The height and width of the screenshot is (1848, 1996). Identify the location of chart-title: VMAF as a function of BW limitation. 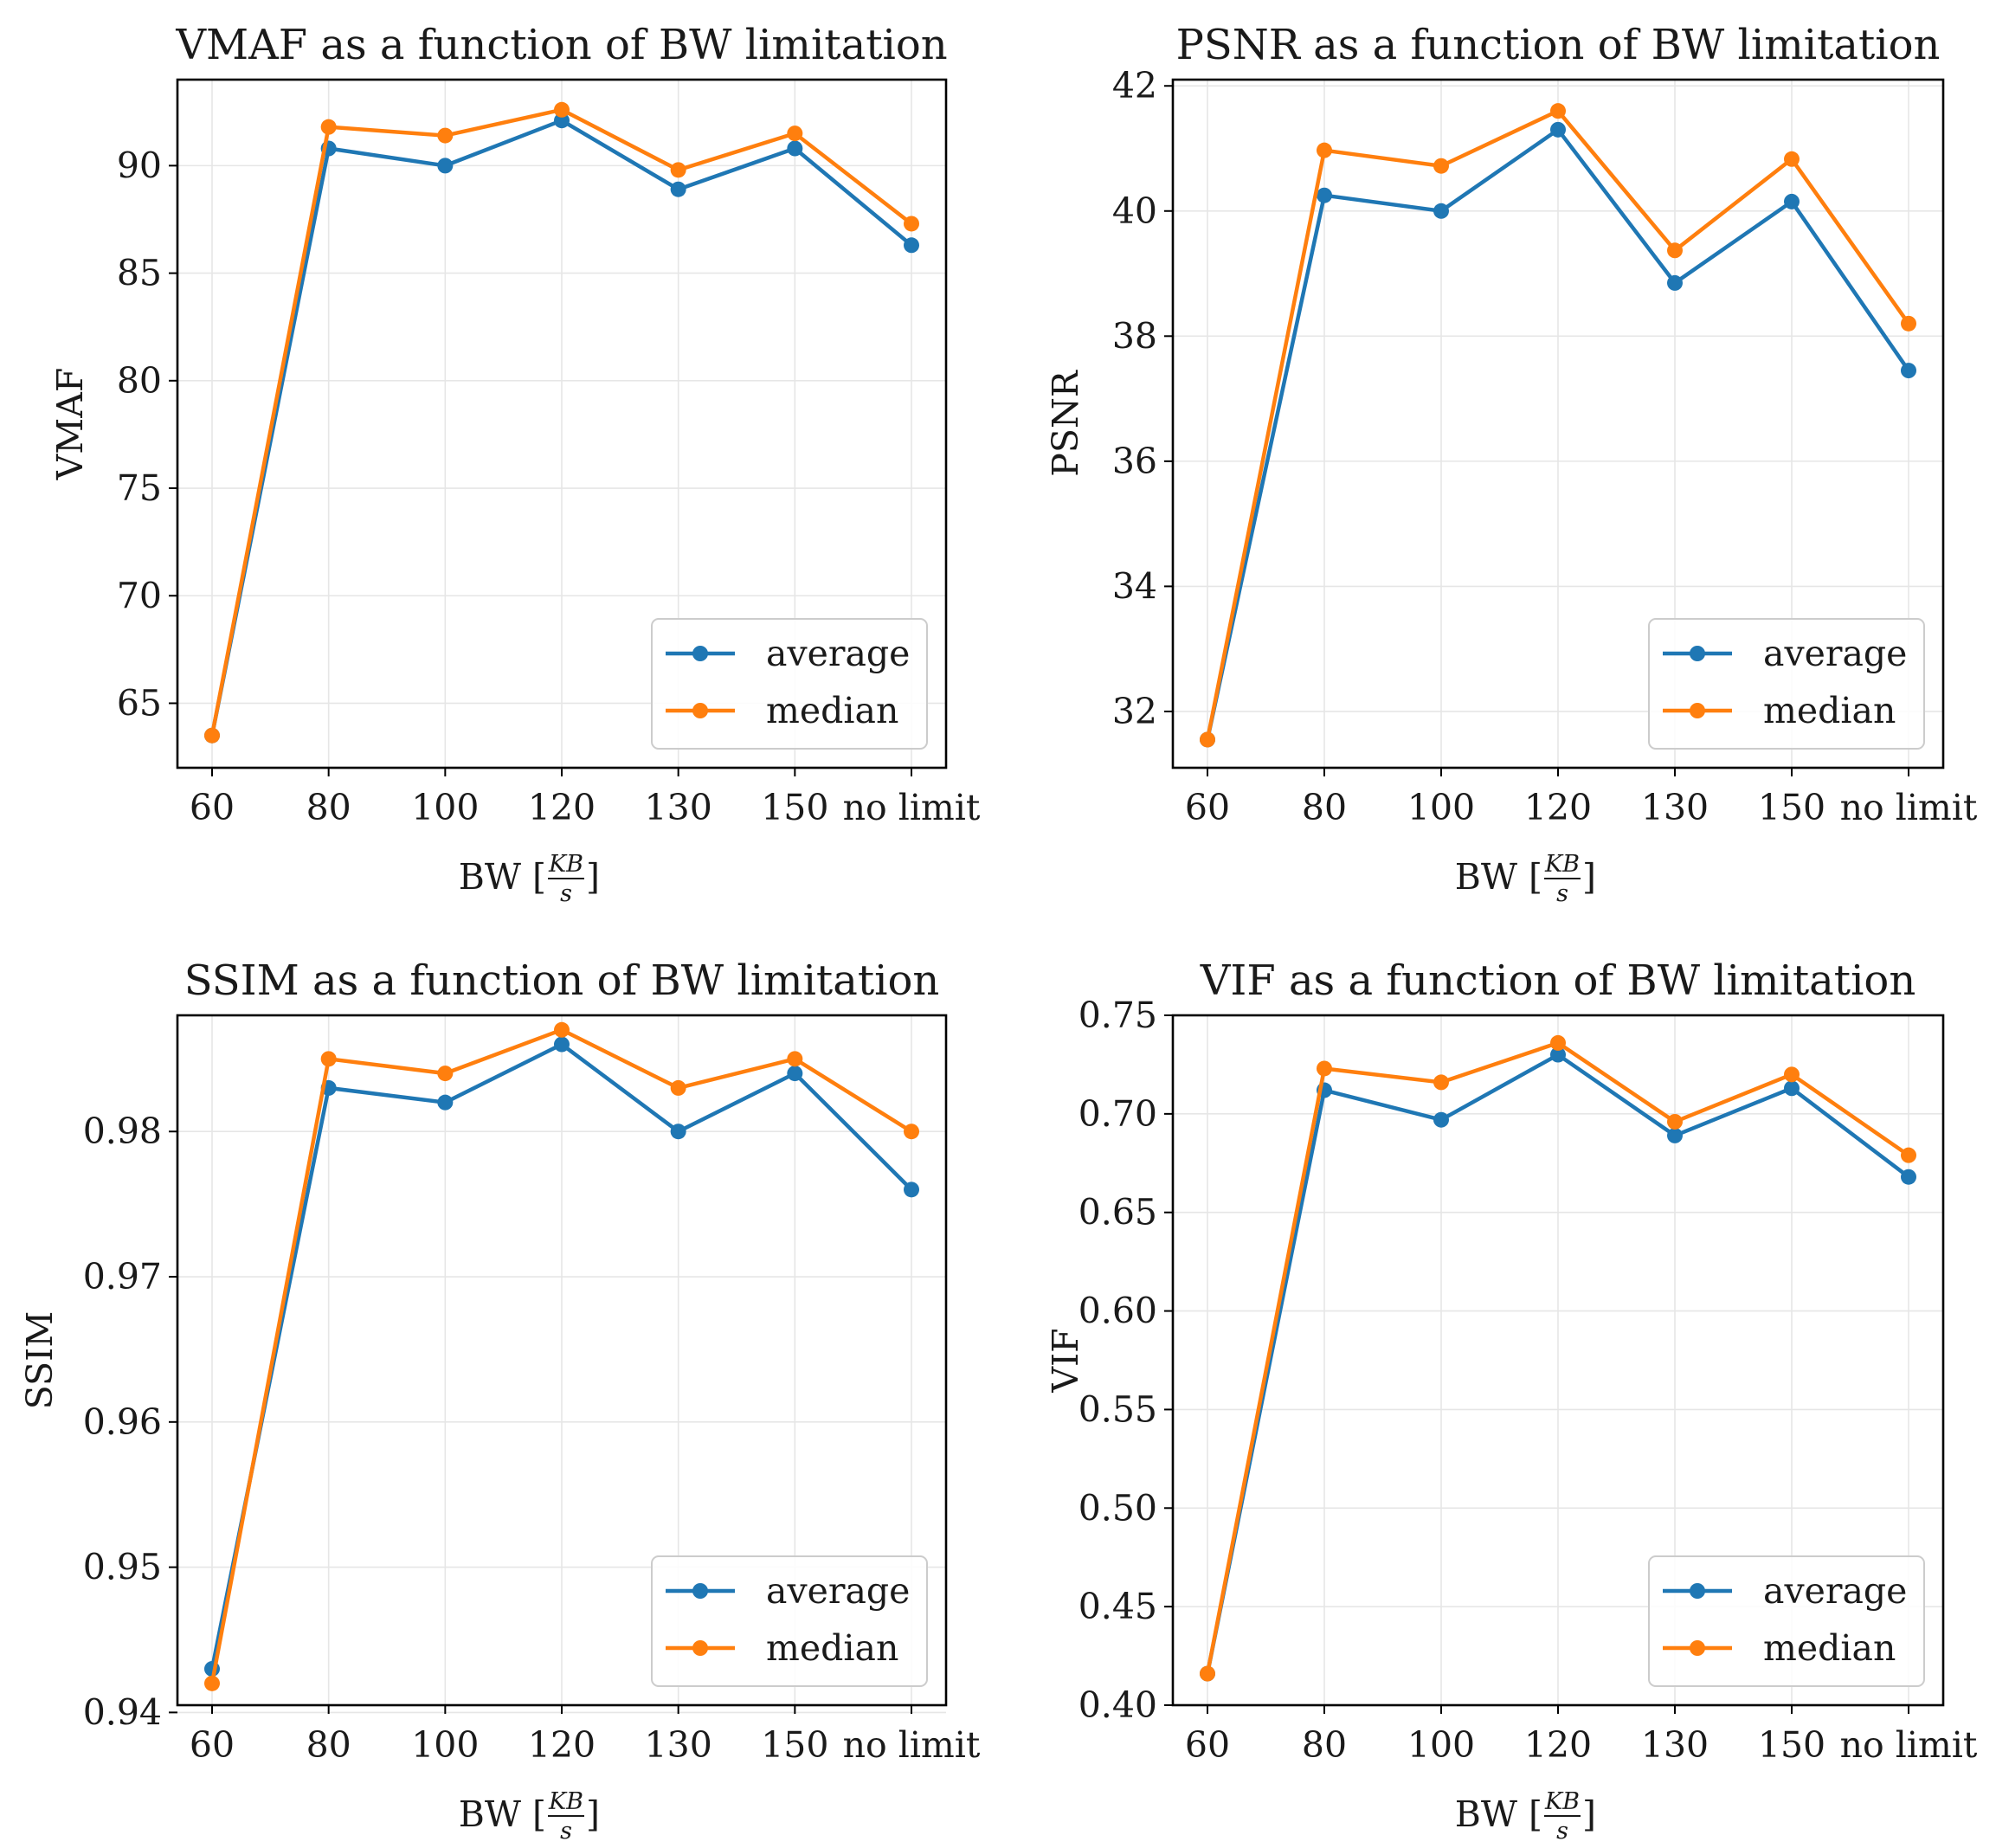
(561, 45).